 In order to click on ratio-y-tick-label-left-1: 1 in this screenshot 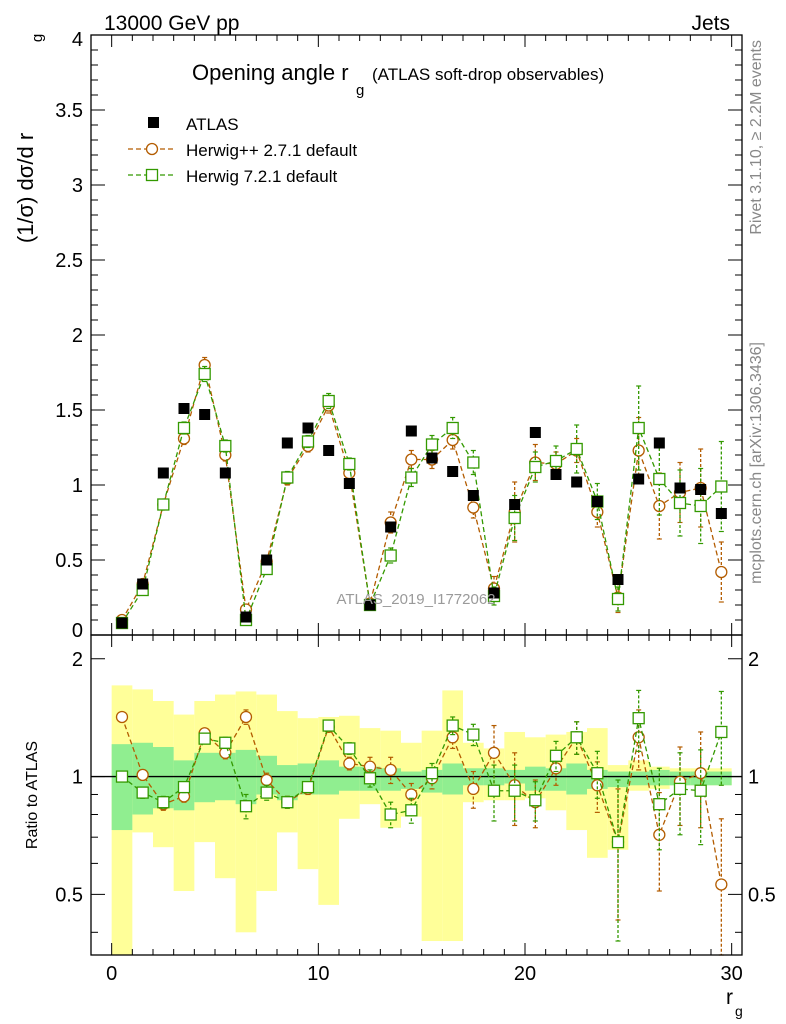, I will do `click(77, 778)`.